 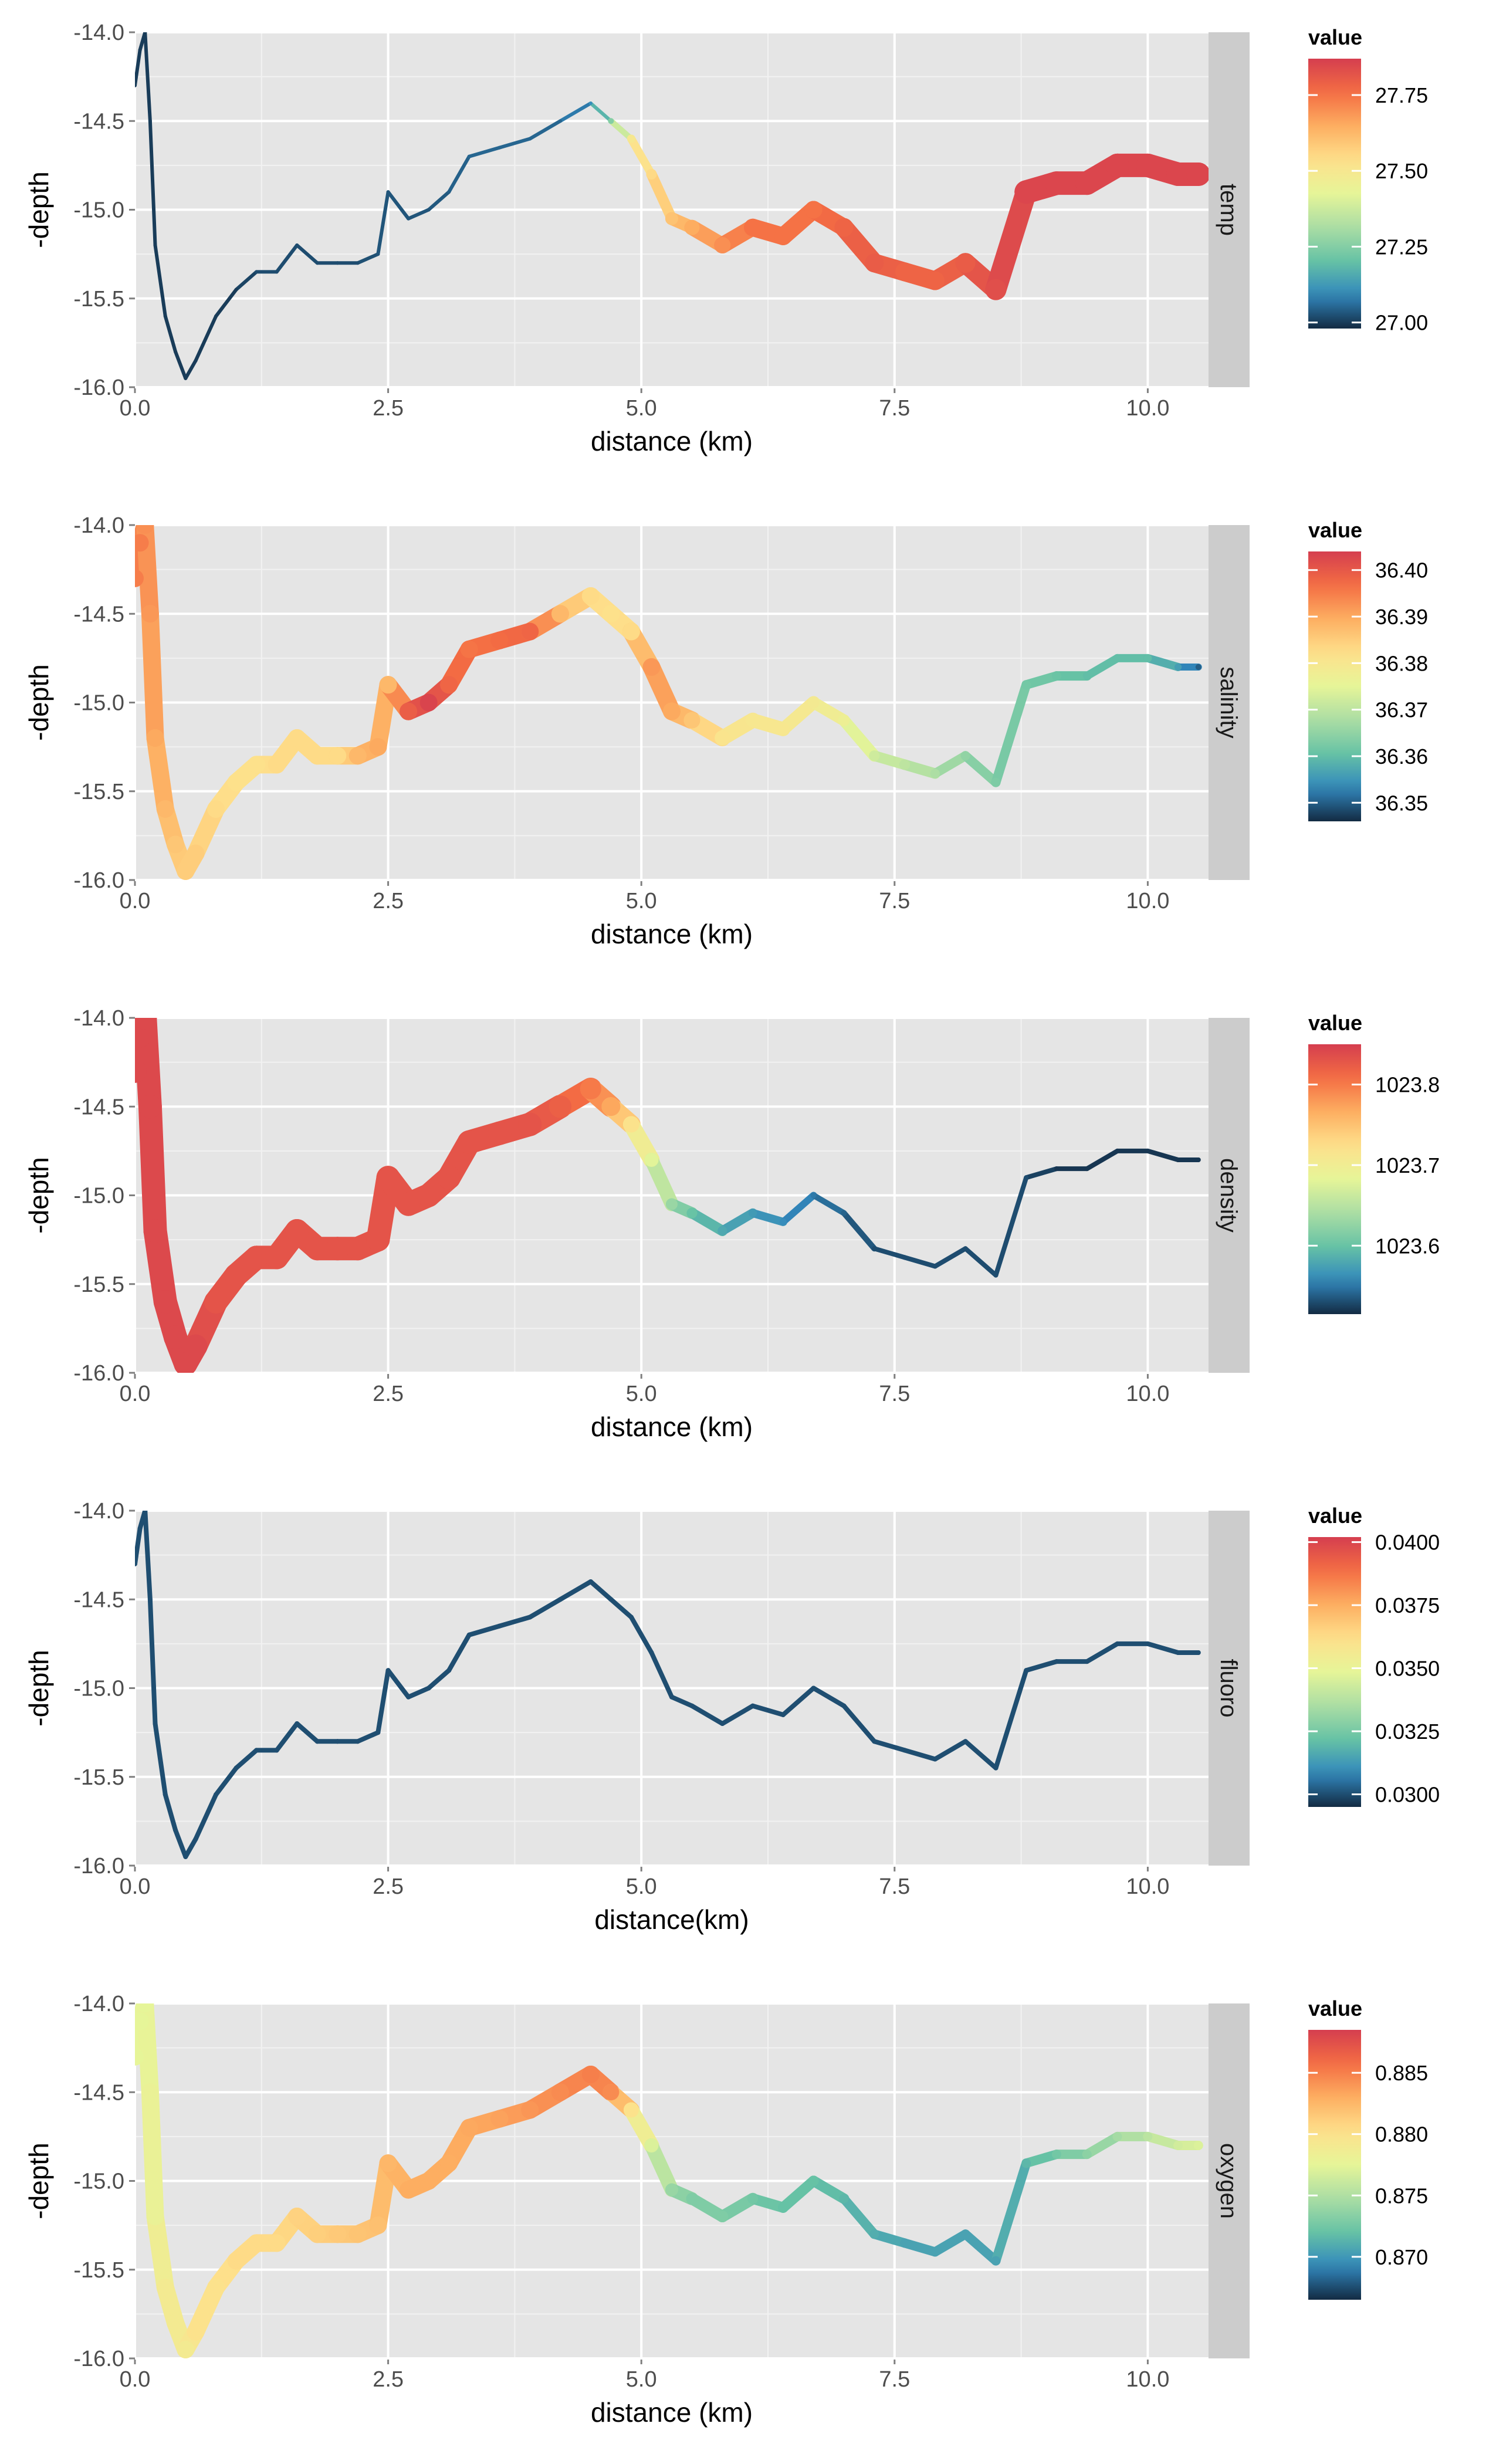 I want to click on x-tick-label: 2.5, so click(x=388, y=409).